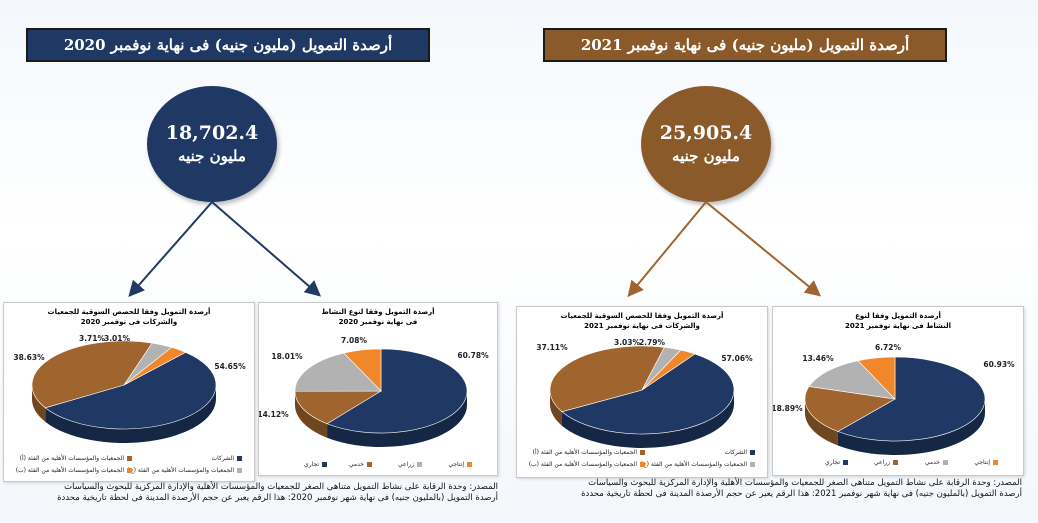 The image size is (1038, 523). I want to click on total-2021-unit: مليون جنيه, so click(706, 156).